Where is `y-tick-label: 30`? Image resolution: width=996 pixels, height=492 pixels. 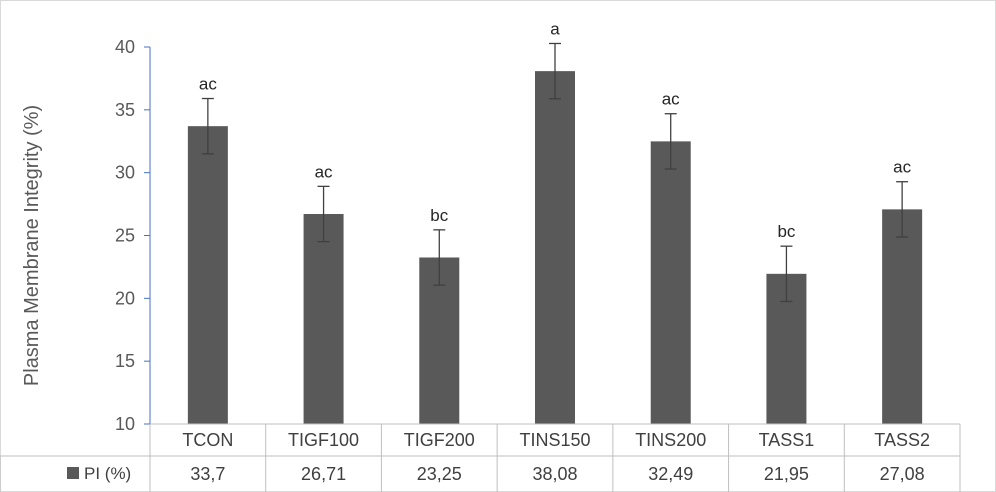 y-tick-label: 30 is located at coordinates (125, 173).